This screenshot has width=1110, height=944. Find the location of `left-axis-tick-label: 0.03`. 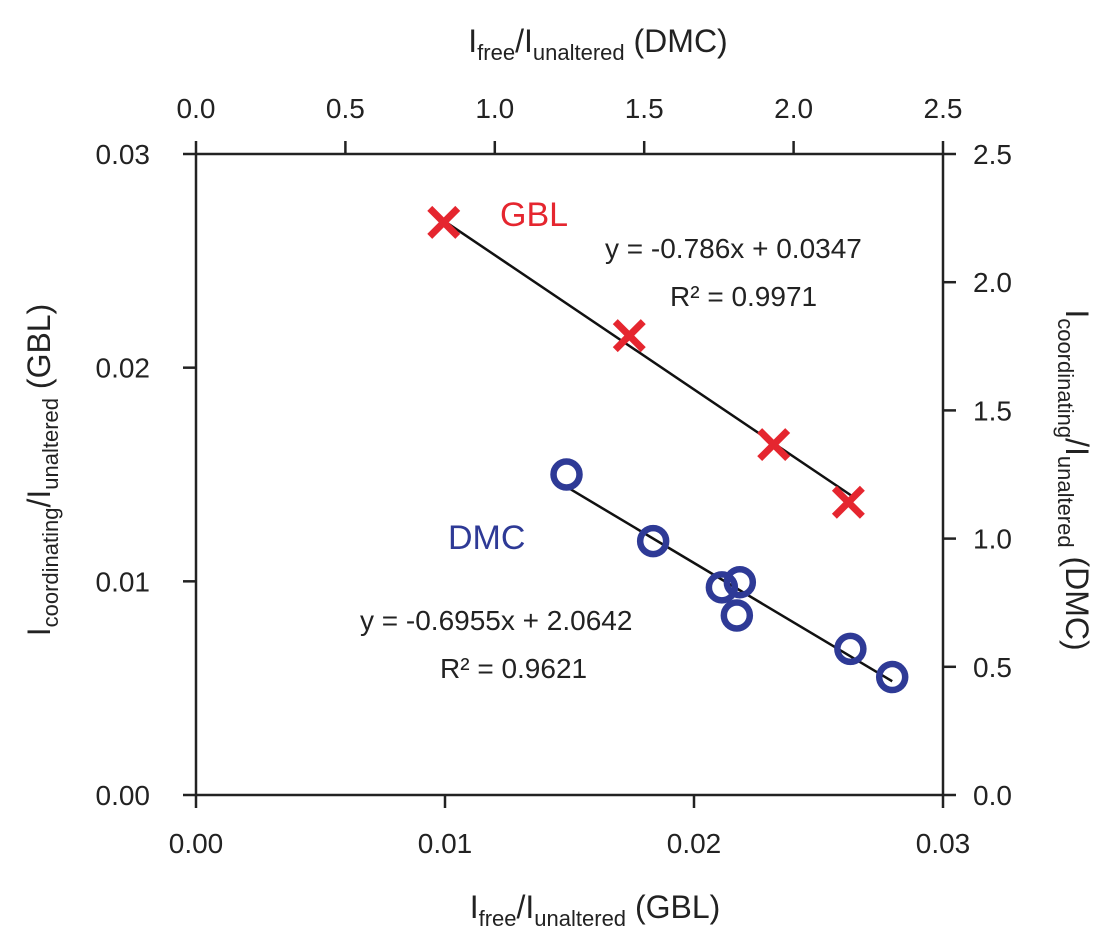

left-axis-tick-label: 0.03 is located at coordinates (123, 154).